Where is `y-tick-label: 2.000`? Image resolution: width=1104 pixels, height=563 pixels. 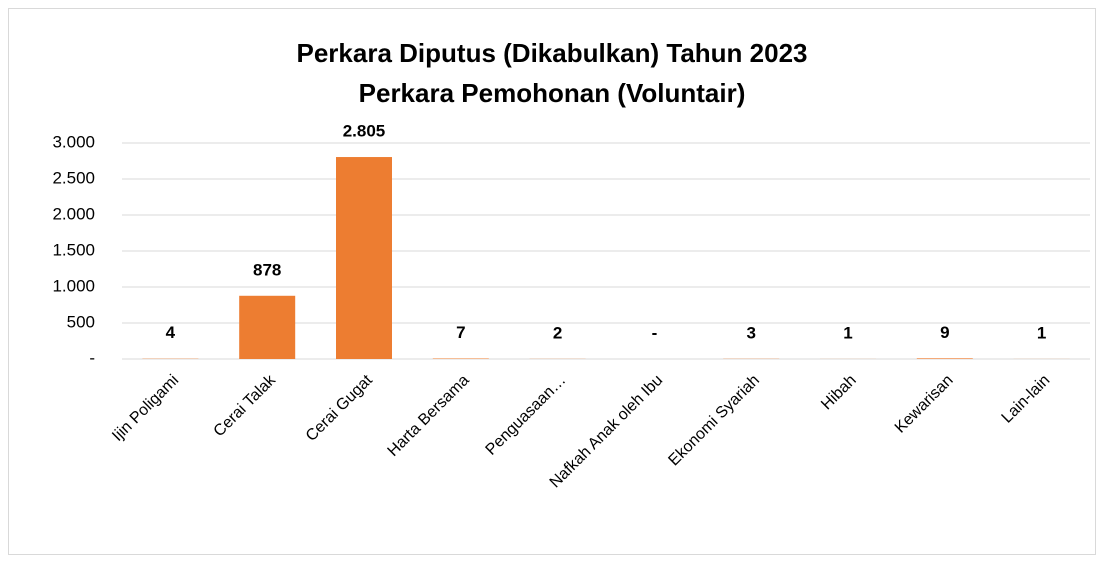
y-tick-label: 2.000 is located at coordinates (73, 213).